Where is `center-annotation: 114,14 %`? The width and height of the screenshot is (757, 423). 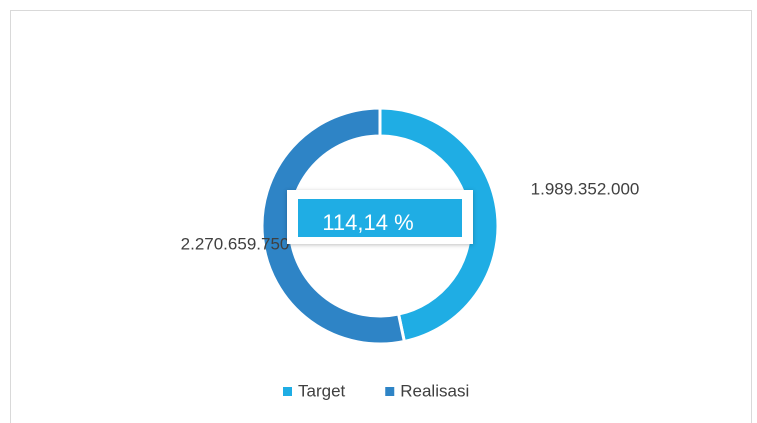
center-annotation: 114,14 % is located at coordinates (367, 222).